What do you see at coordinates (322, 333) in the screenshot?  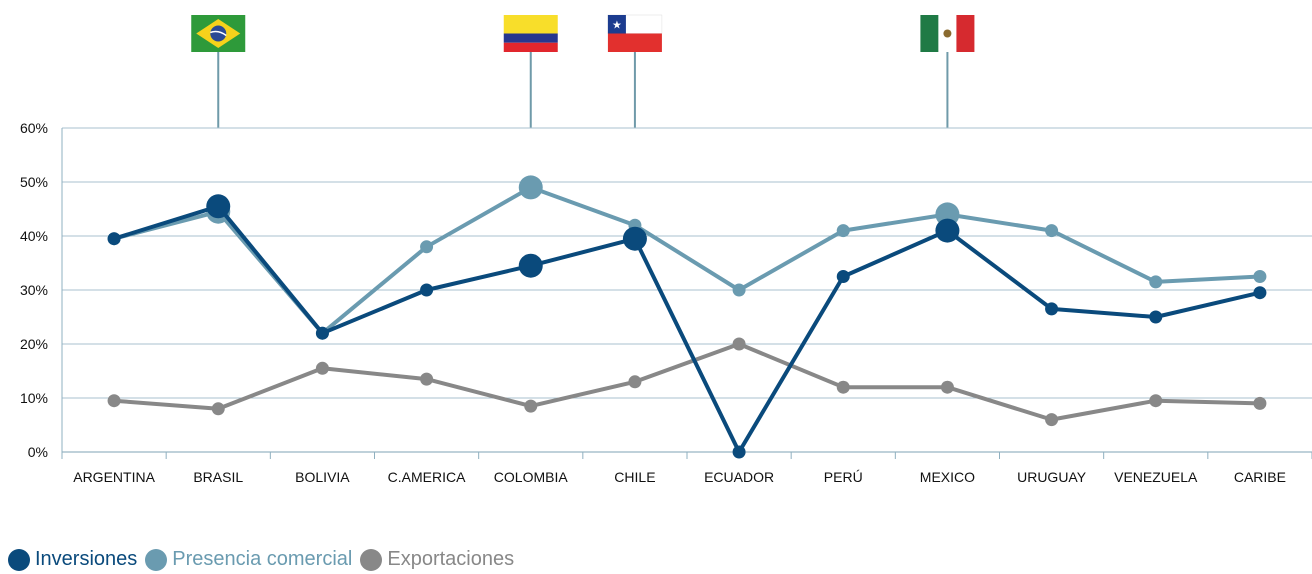 I see `data-point-inversiones-bolivia` at bounding box center [322, 333].